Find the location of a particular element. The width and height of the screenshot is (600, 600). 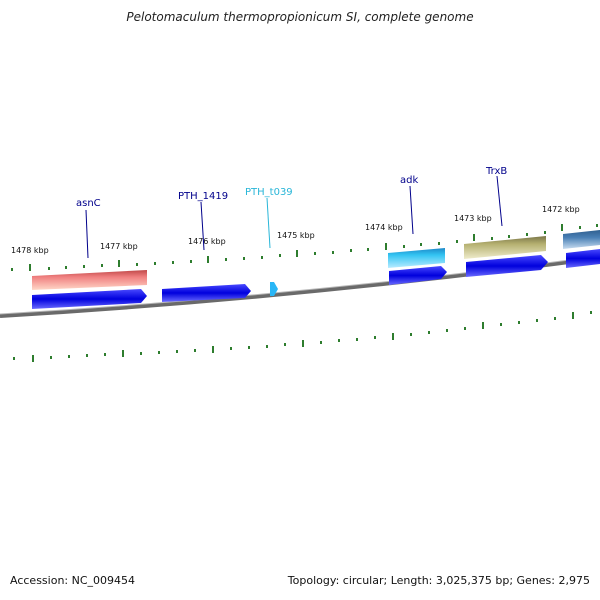

feature-label-asnC: asnC is located at coordinates (88, 203).